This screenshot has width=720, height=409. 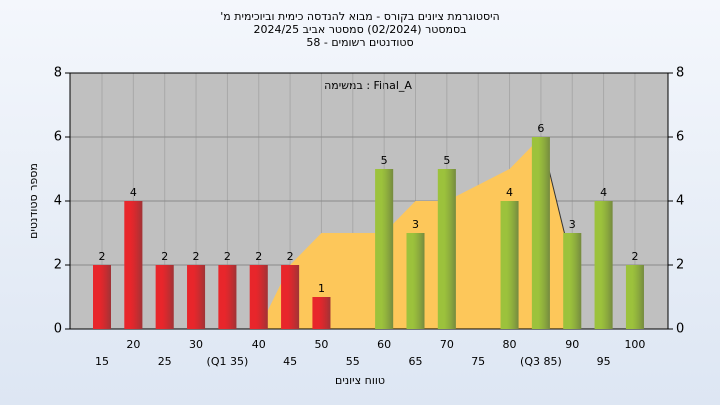 I want to click on x-tick-label: 100, so click(x=634, y=344).